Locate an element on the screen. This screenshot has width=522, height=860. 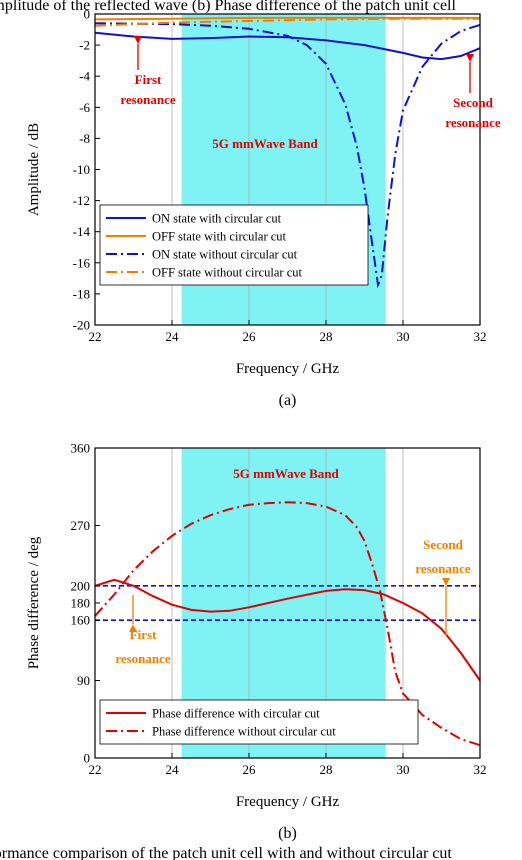
x-tick-label-a: 24 is located at coordinates (173, 336).